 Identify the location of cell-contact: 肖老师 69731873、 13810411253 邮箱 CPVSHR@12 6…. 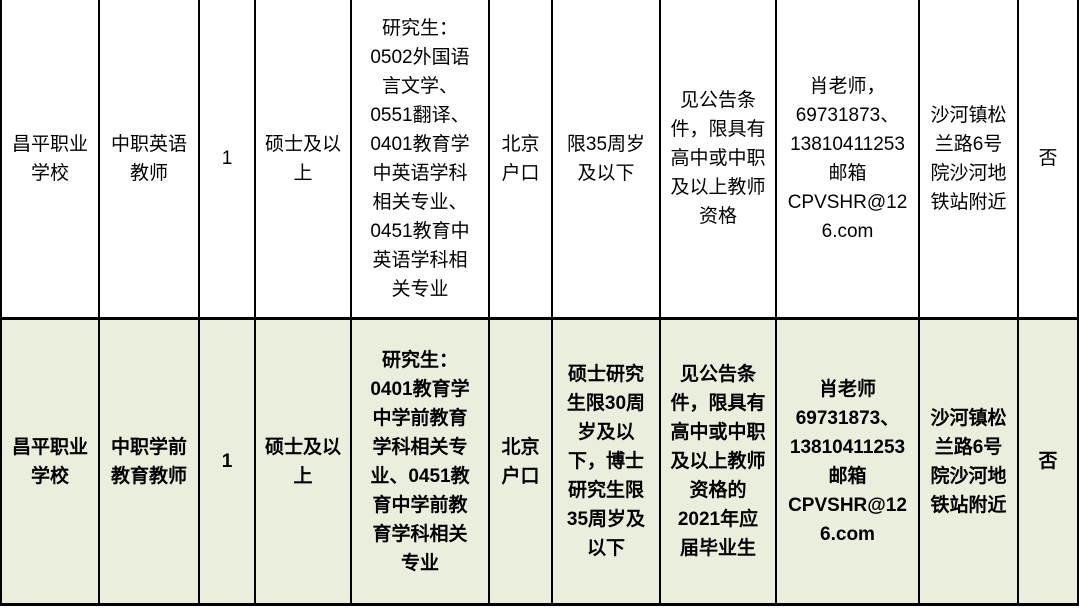
(847, 461).